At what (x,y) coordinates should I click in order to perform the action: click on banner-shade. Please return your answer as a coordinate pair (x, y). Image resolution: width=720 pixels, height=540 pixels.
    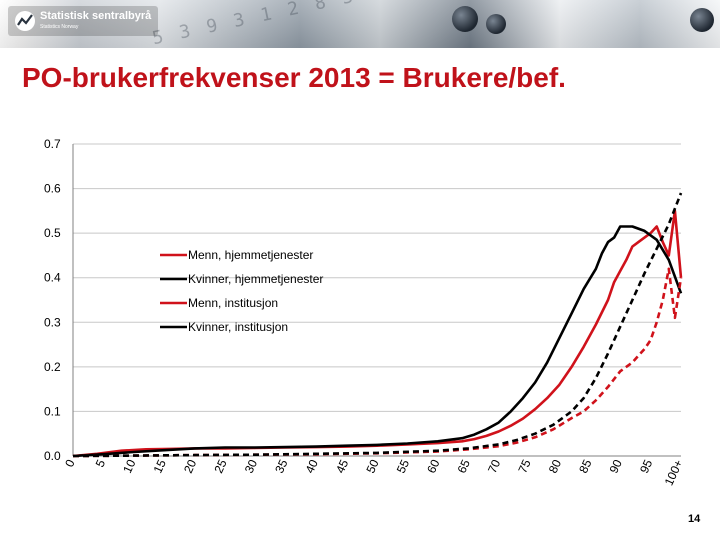
    Looking at the image, I should click on (360, 24).